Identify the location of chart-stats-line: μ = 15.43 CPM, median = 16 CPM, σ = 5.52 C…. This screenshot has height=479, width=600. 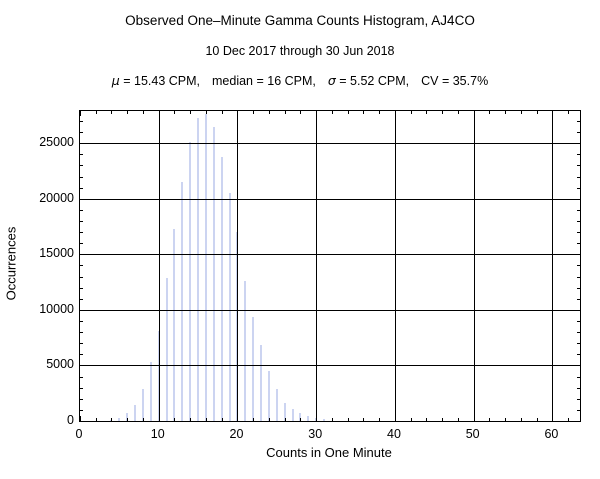
(300, 80).